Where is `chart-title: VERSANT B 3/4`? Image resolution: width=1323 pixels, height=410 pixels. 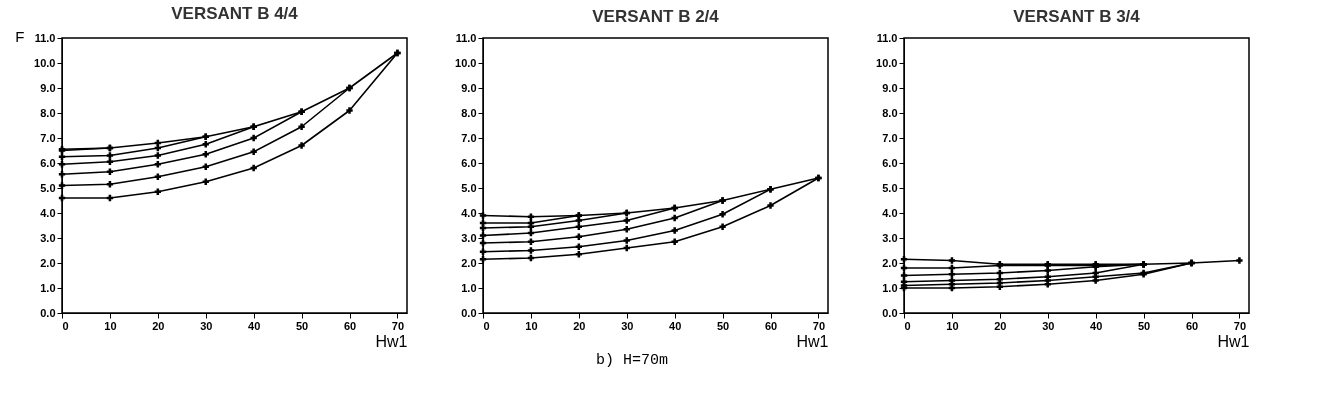
chart-title: VERSANT B 3/4 is located at coordinates (1077, 16).